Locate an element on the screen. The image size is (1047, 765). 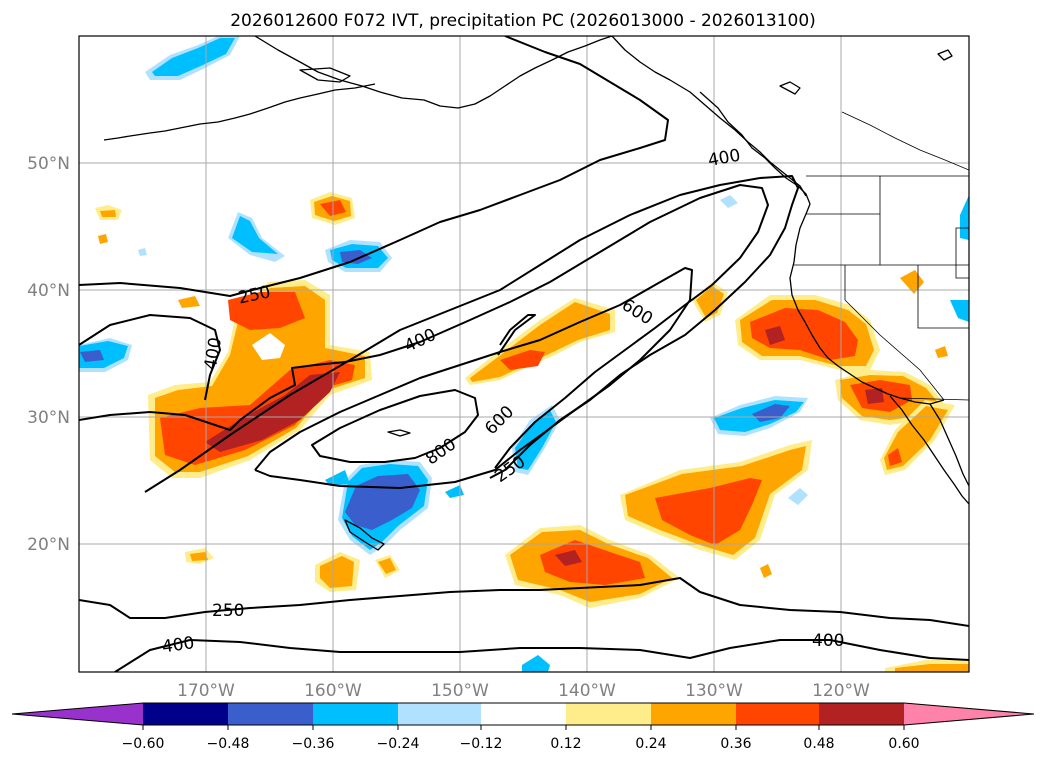
colorbar-tick-label: −0.60 is located at coordinates (143, 744).